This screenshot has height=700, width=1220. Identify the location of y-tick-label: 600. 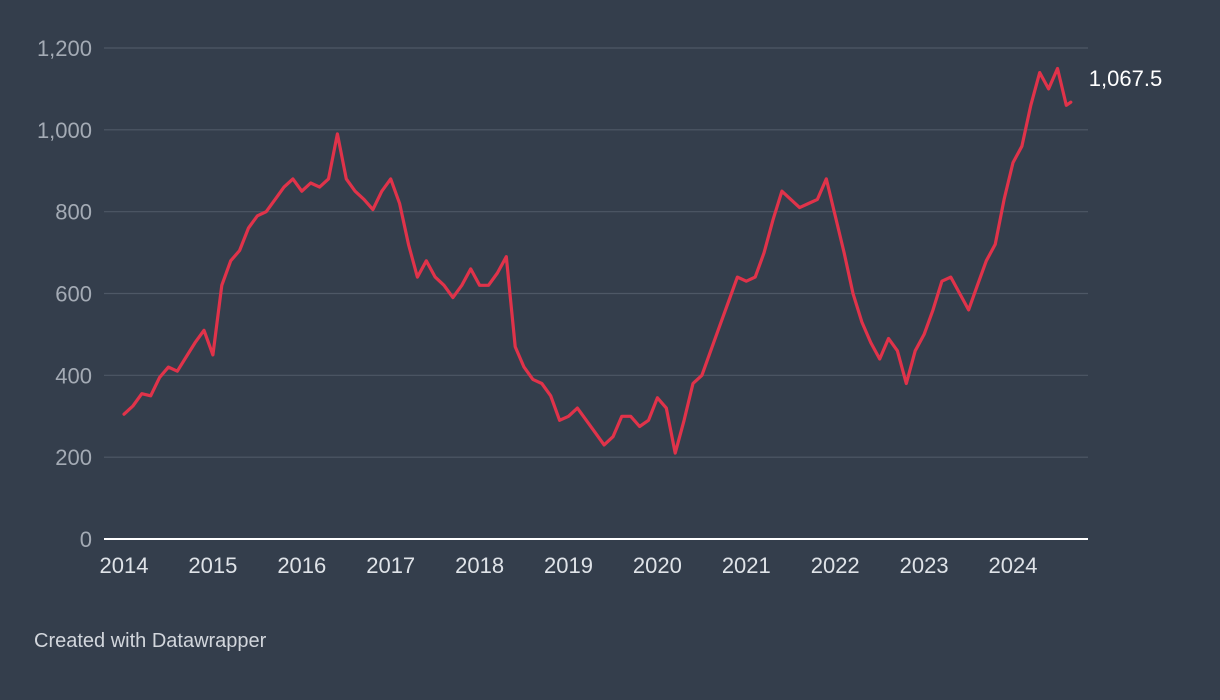
(73, 294).